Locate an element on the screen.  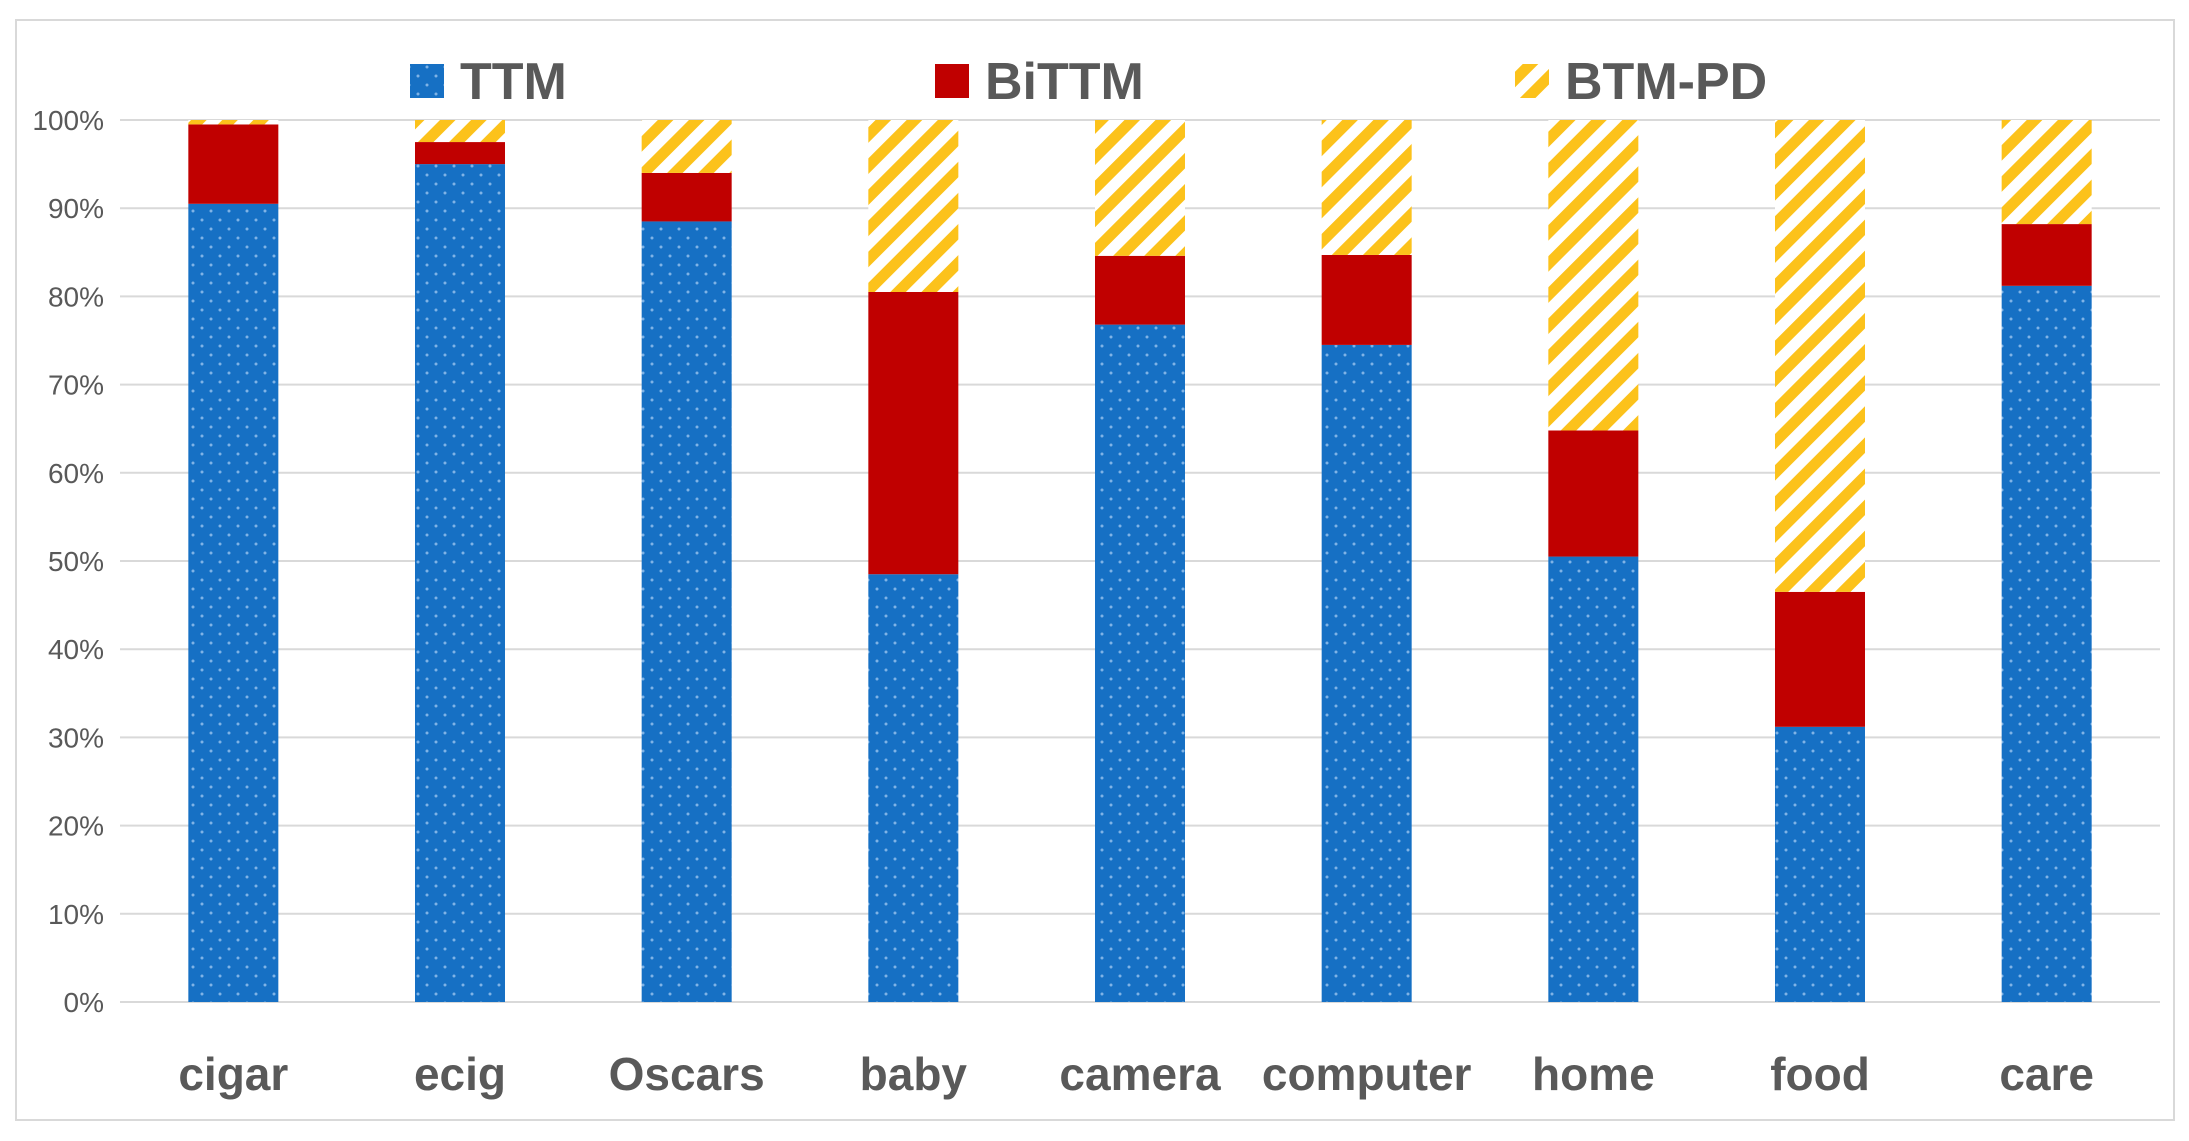
x-tick-label: care is located at coordinates (2046, 1074).